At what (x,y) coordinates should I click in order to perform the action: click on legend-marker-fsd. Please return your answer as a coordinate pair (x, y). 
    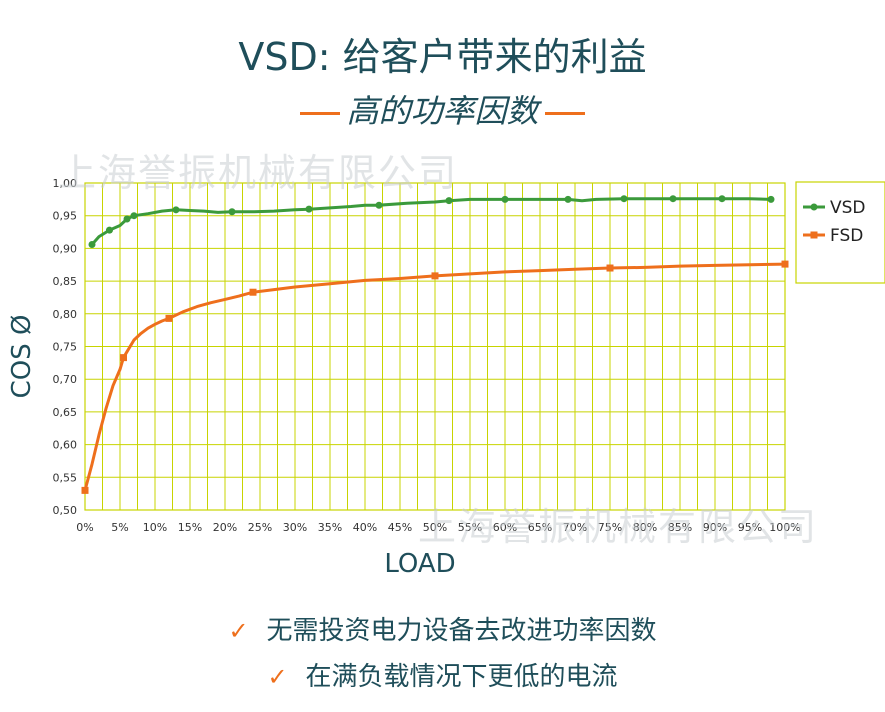
    Looking at the image, I should click on (814, 235).